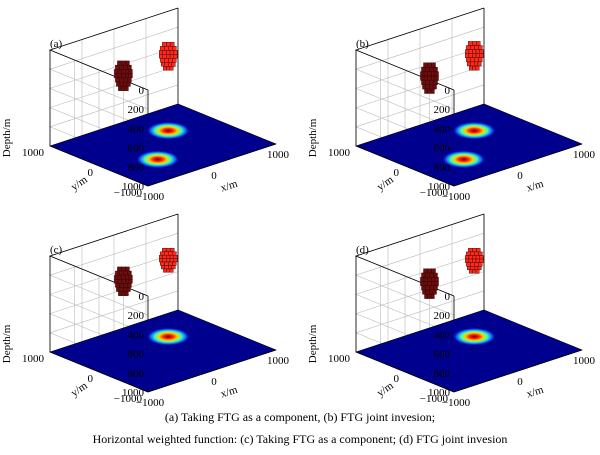 The image size is (600, 455). I want to click on x-tick-label: 0, so click(214, 382).